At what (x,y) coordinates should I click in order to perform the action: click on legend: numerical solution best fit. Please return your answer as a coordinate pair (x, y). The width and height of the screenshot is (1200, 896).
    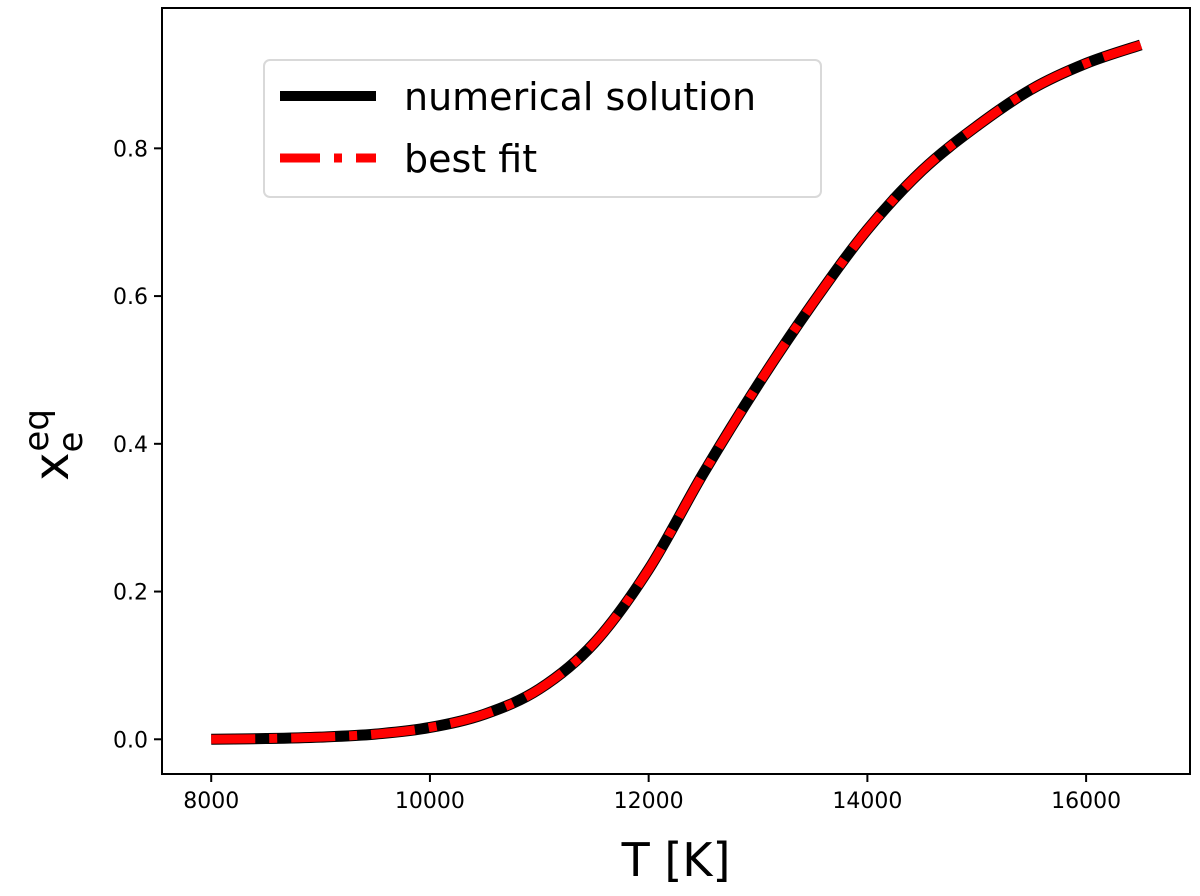
    Looking at the image, I should click on (542, 128).